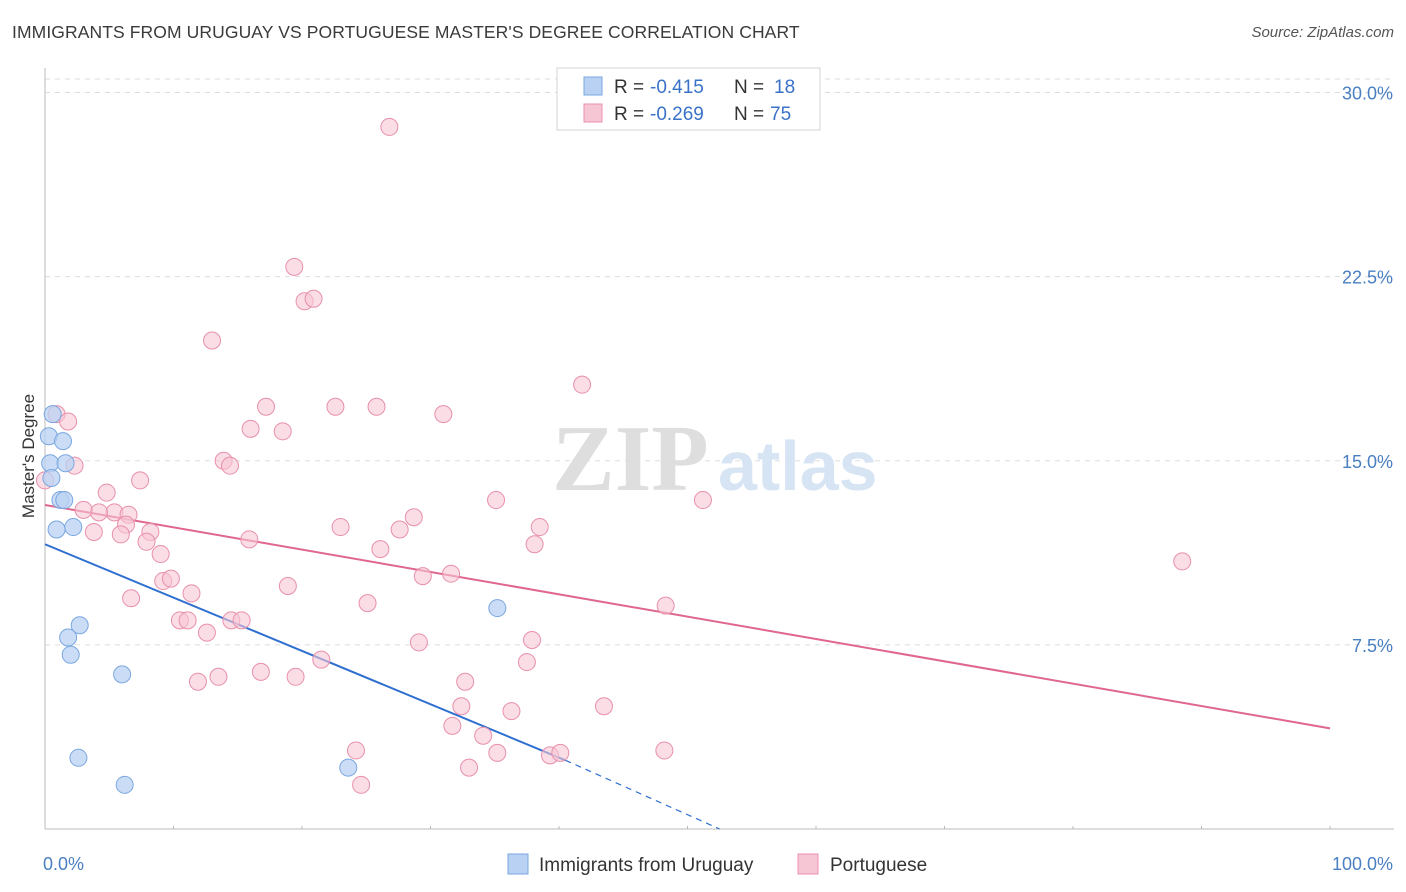 This screenshot has height=892, width=1406. What do you see at coordinates (677, 87) in the screenshot?
I see `legend-r-value-uruguay: -0.415` at bounding box center [677, 87].